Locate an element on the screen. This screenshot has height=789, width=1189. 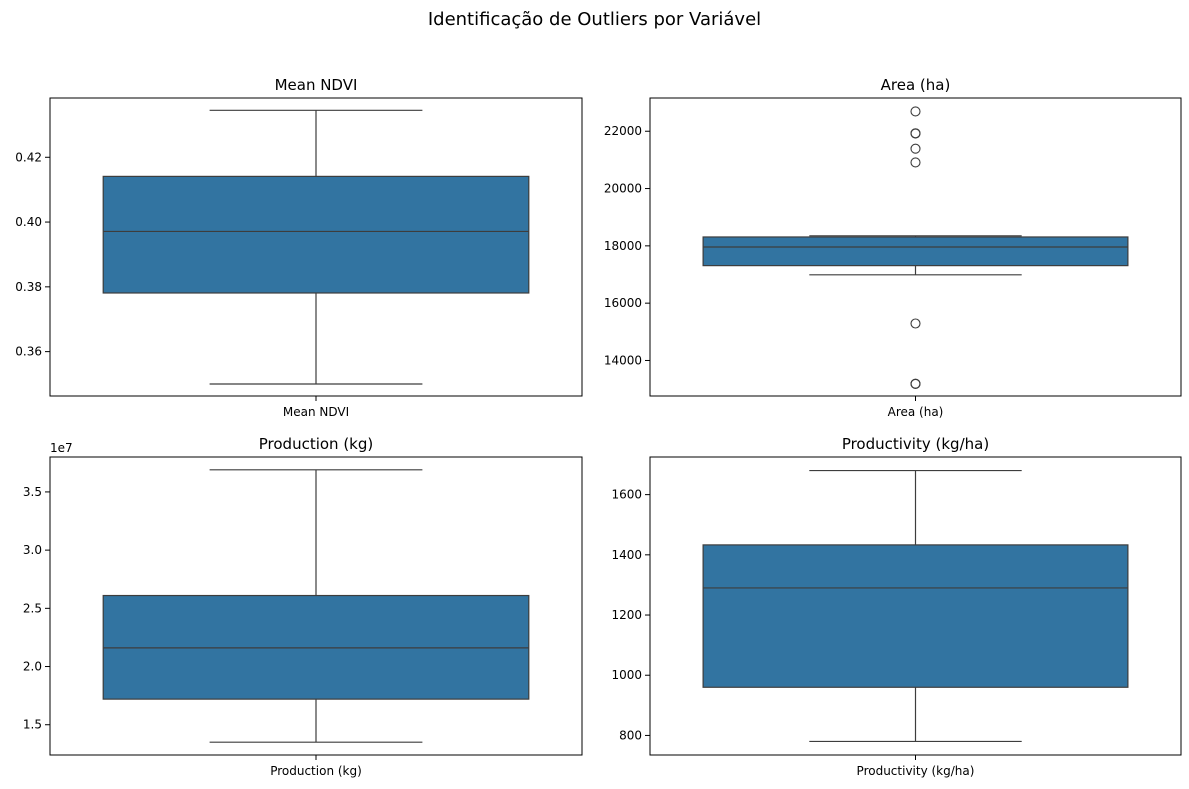
y-tick-label: 1.5 is located at coordinates (32, 725).